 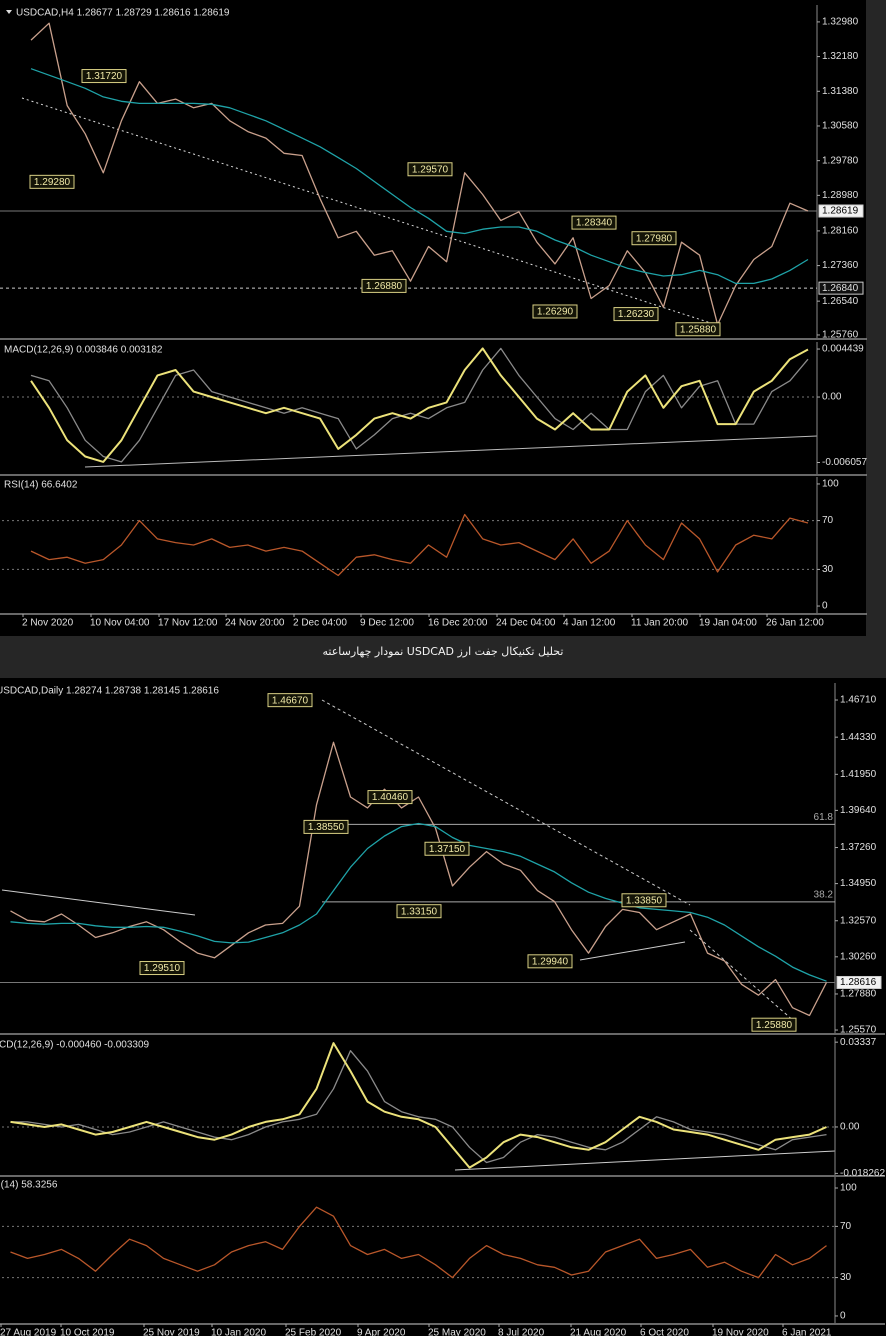 I want to click on x-tick-label: 8 Jul 2020, so click(x=521, y=1332).